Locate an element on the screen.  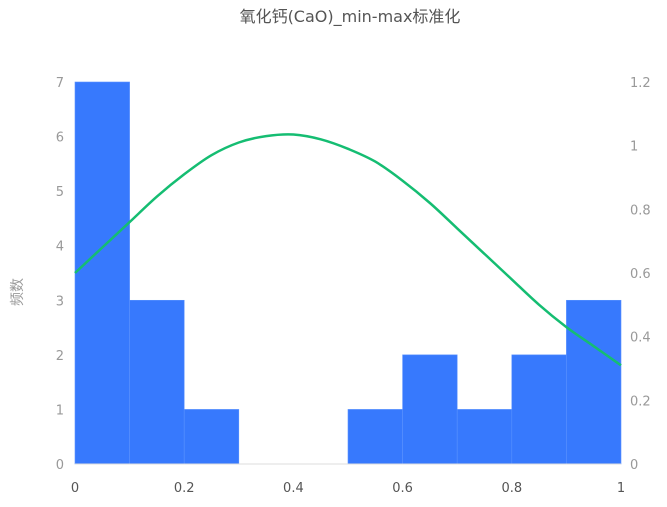
right-y-ticks: 0 0.2 0.4 0.6 0.8 1 1.2 is located at coordinates (640, 274).